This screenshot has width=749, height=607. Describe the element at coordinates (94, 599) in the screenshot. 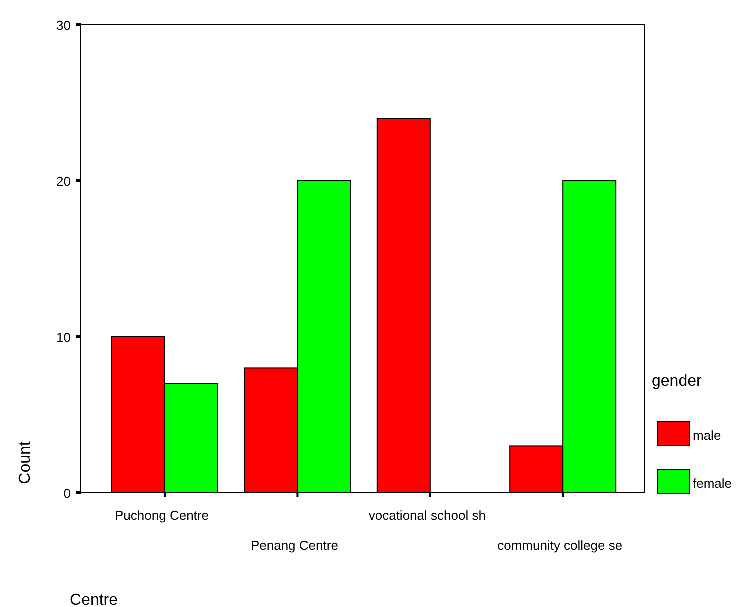

I see `x-axis-title: Centre` at that location.